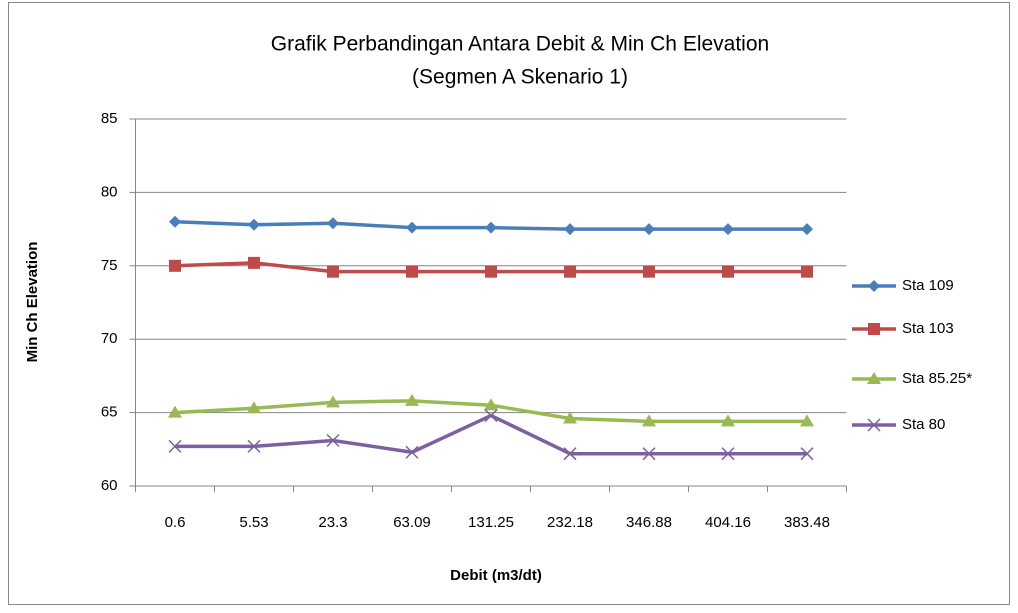 This screenshot has height=613, width=1018. What do you see at coordinates (649, 522) in the screenshot?
I see `x-tick-label: 346.88` at bounding box center [649, 522].